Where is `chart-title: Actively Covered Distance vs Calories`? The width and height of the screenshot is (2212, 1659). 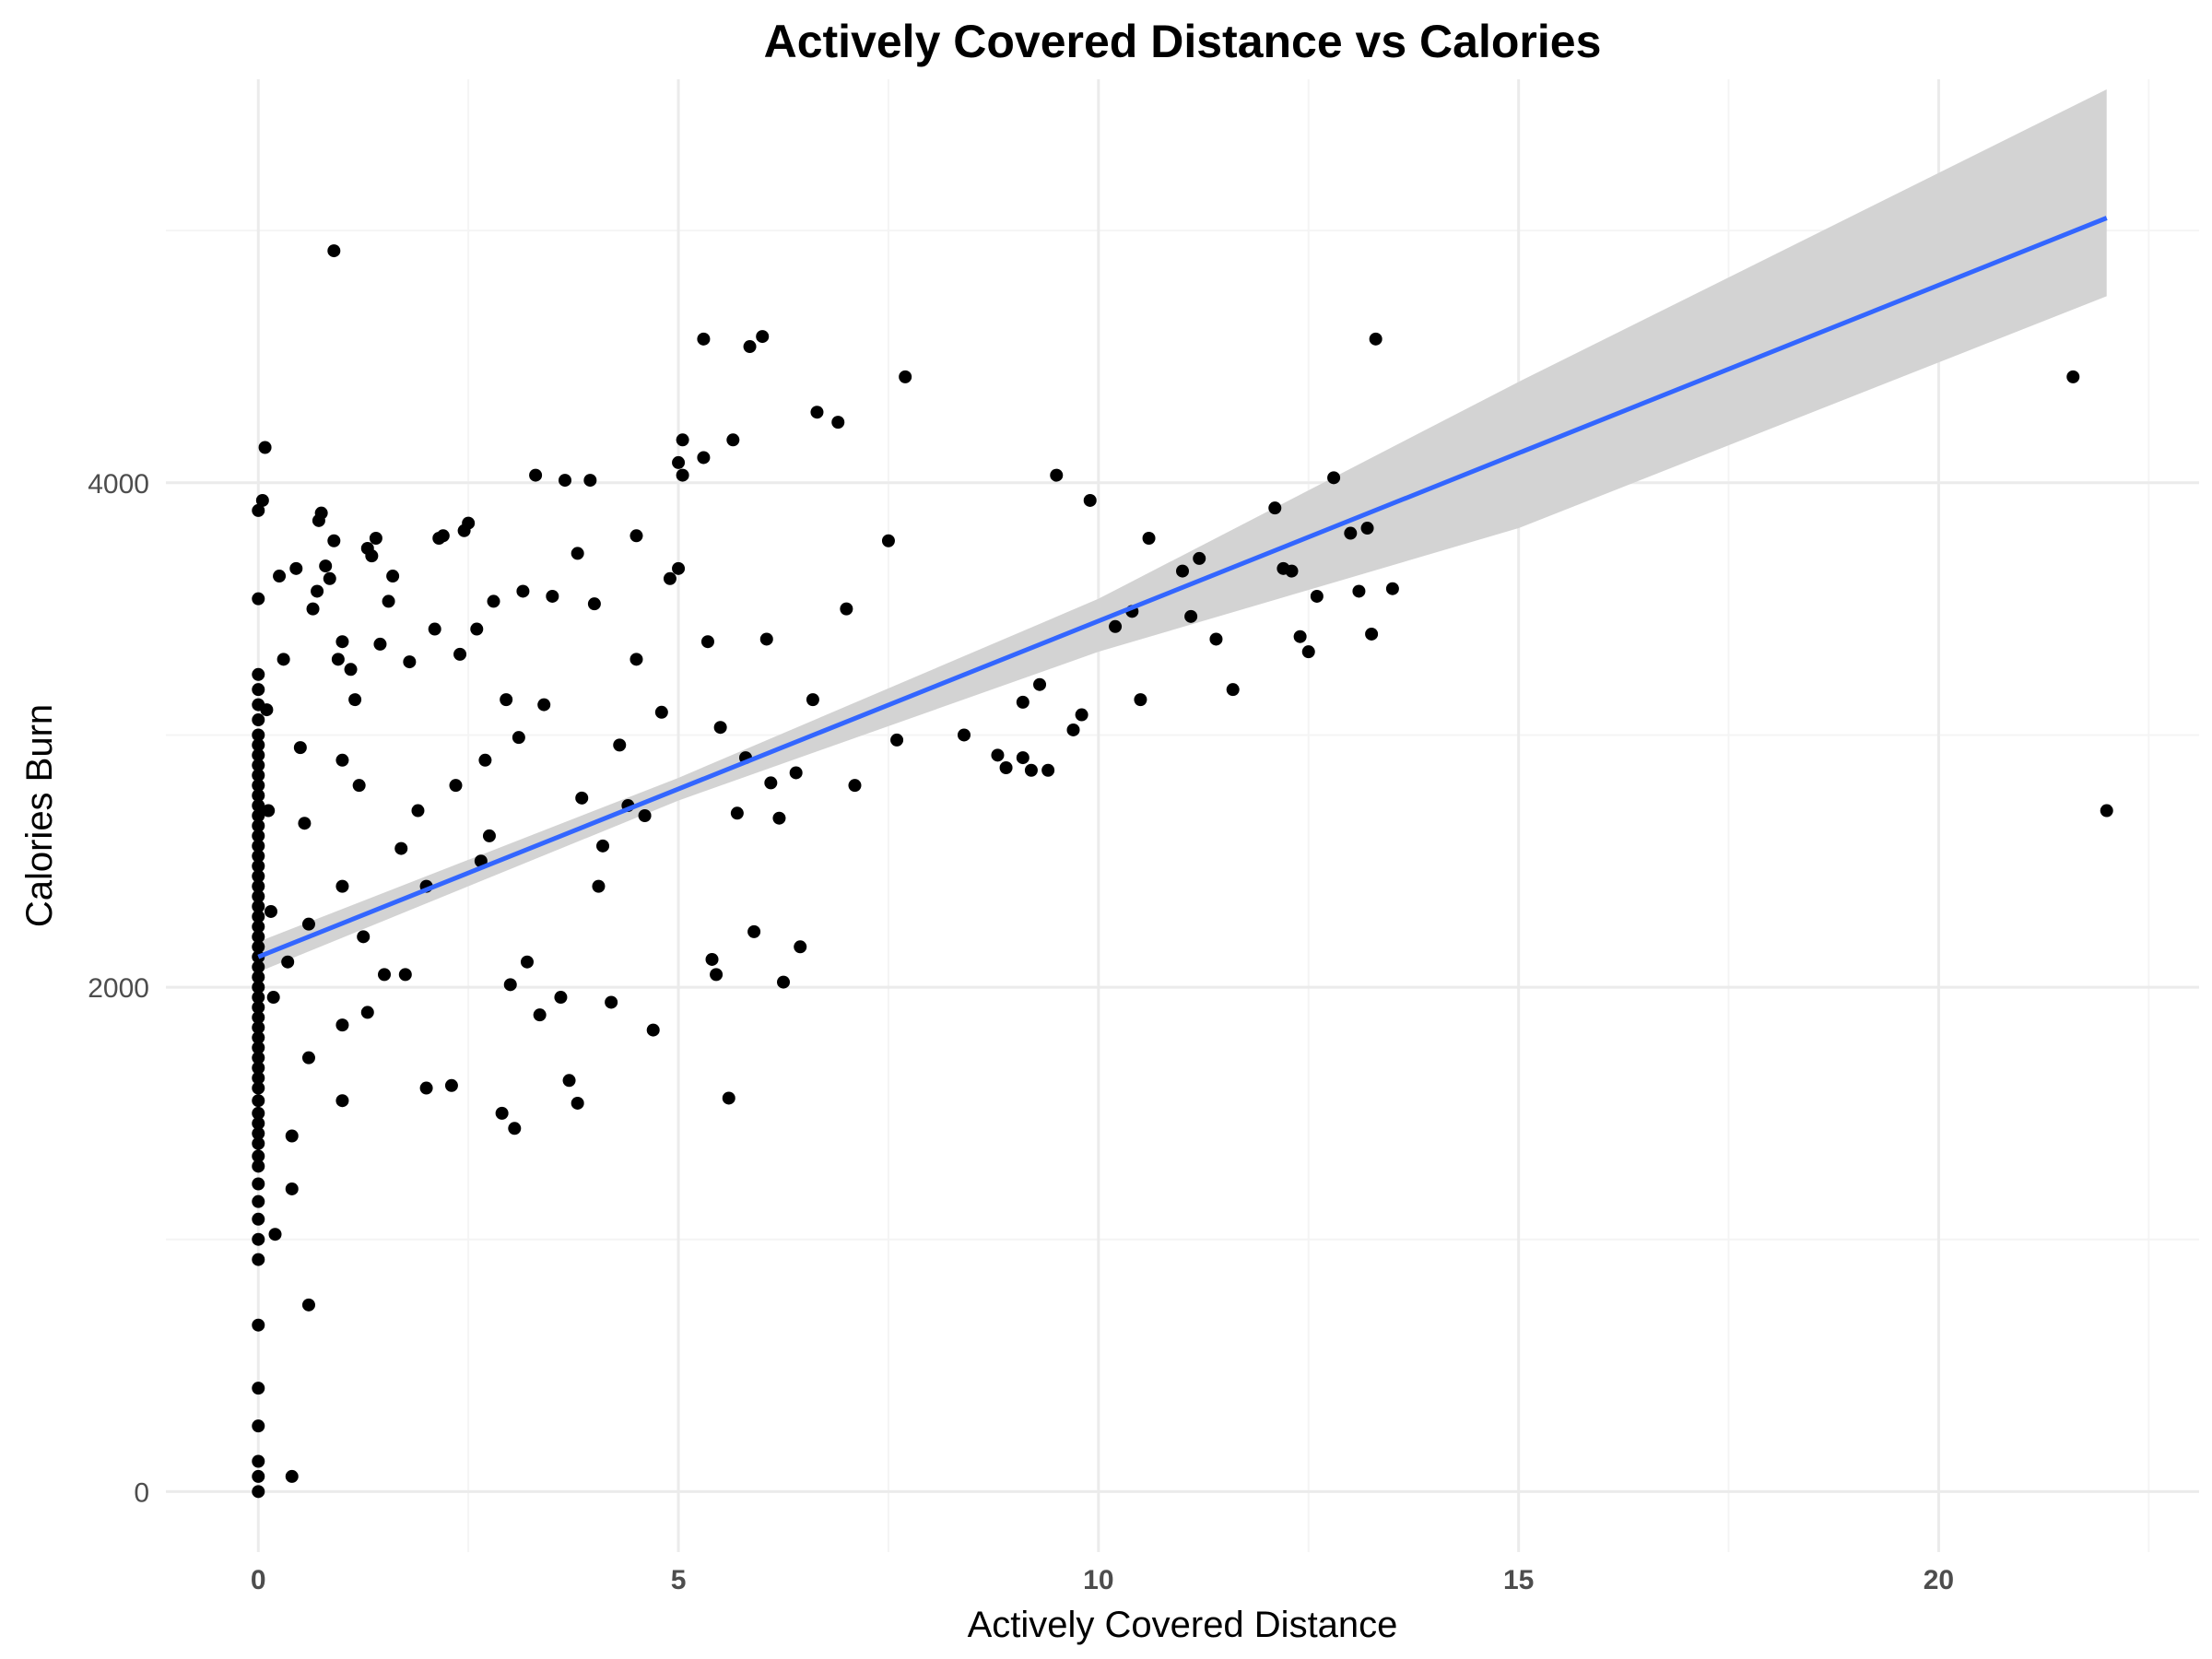 chart-title: Actively Covered Distance vs Calories is located at coordinates (1183, 41).